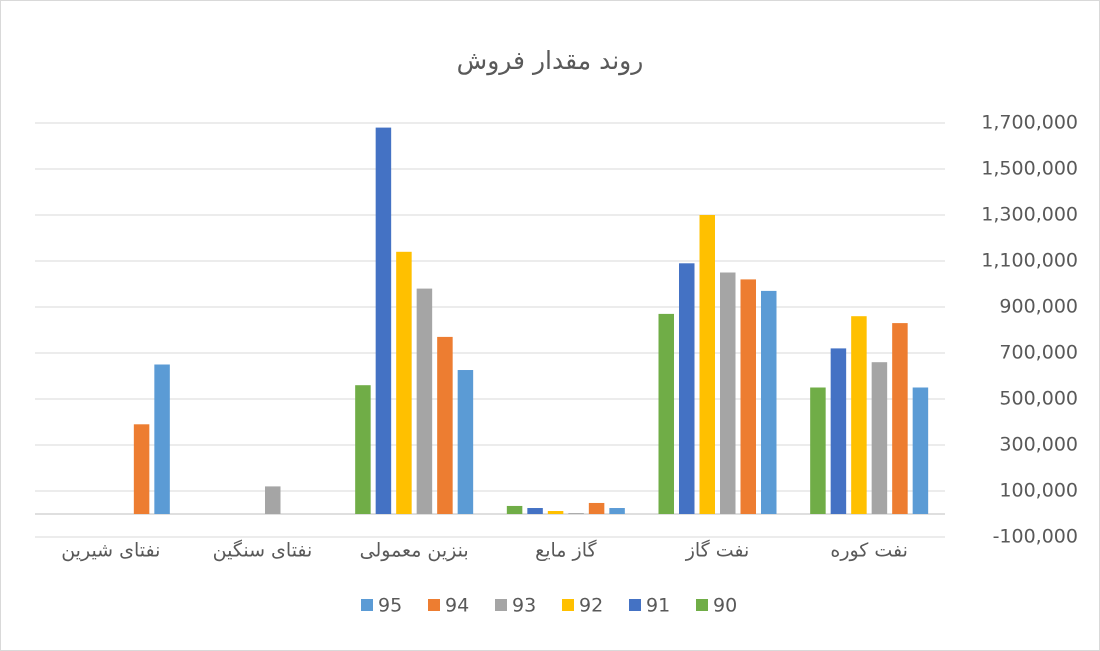  Describe the element at coordinates (524, 606) in the screenshot. I see `legend-label: 93` at that location.